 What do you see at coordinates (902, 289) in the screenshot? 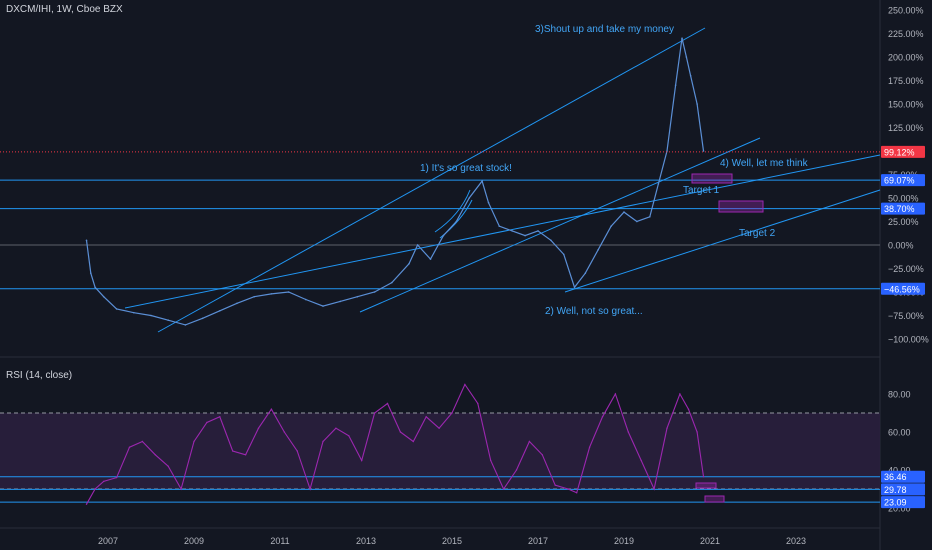
I see `level-badge-3-text: −46.56%` at bounding box center [902, 289].